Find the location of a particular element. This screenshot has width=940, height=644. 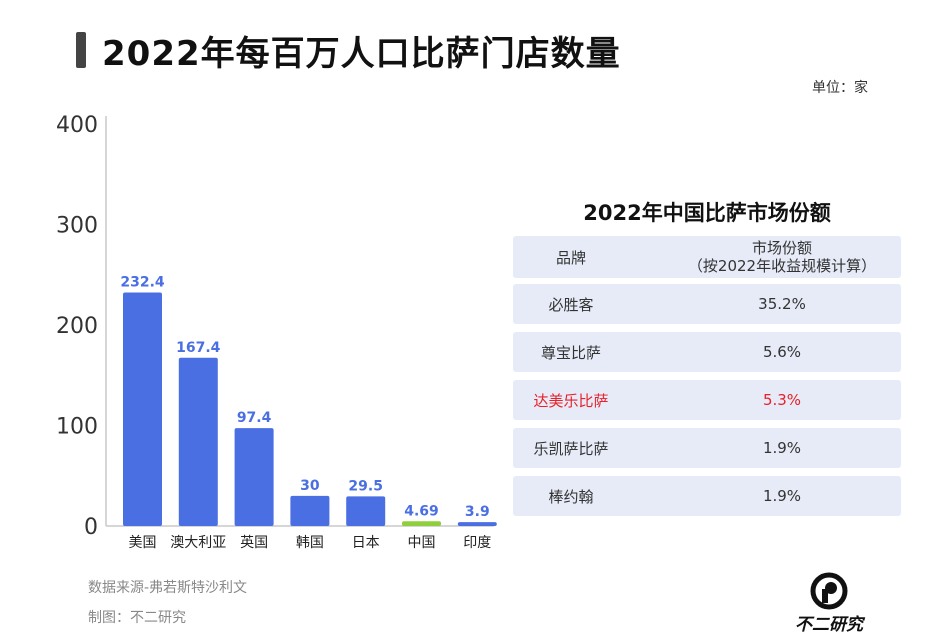

page-title: 2022年每百万人口比萨门店数量 is located at coordinates (361, 54).